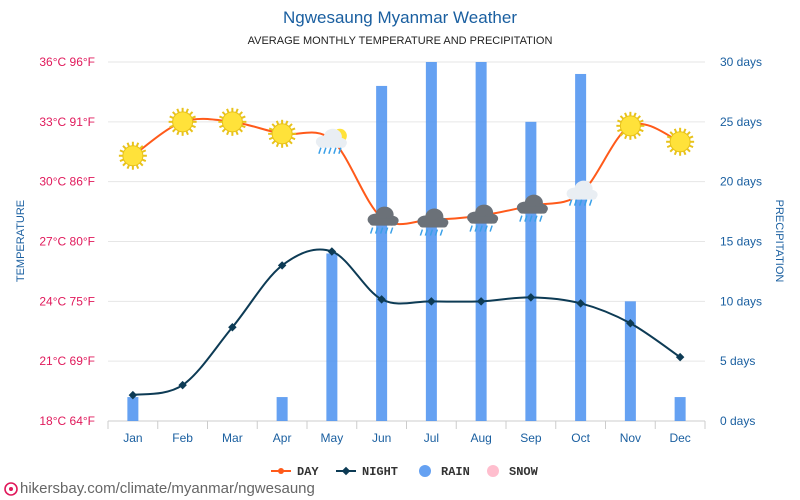  Describe the element at coordinates (21, 241) in the screenshot. I see `y-axis-title-left: TEMPERATURE` at that location.